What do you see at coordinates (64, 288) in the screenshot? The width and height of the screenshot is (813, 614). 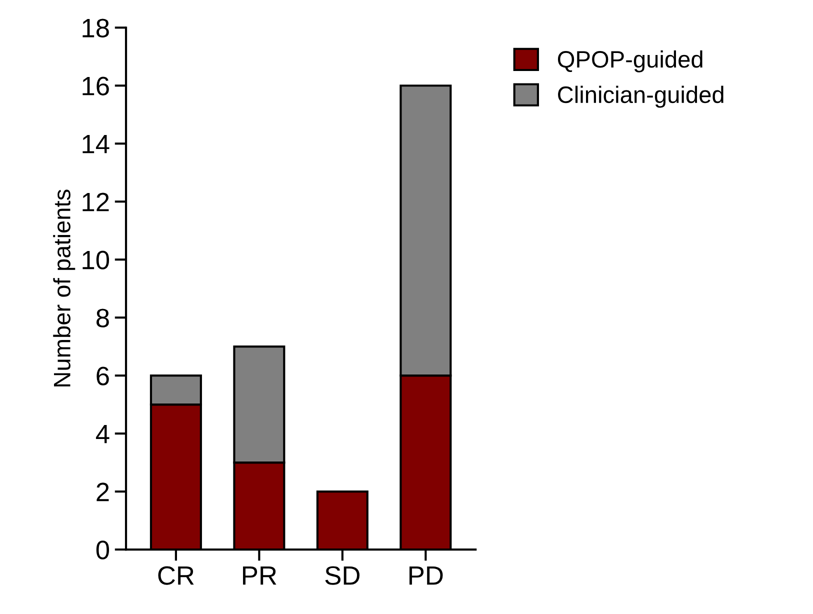 I see `y-axis-title: Number of patients` at bounding box center [64, 288].